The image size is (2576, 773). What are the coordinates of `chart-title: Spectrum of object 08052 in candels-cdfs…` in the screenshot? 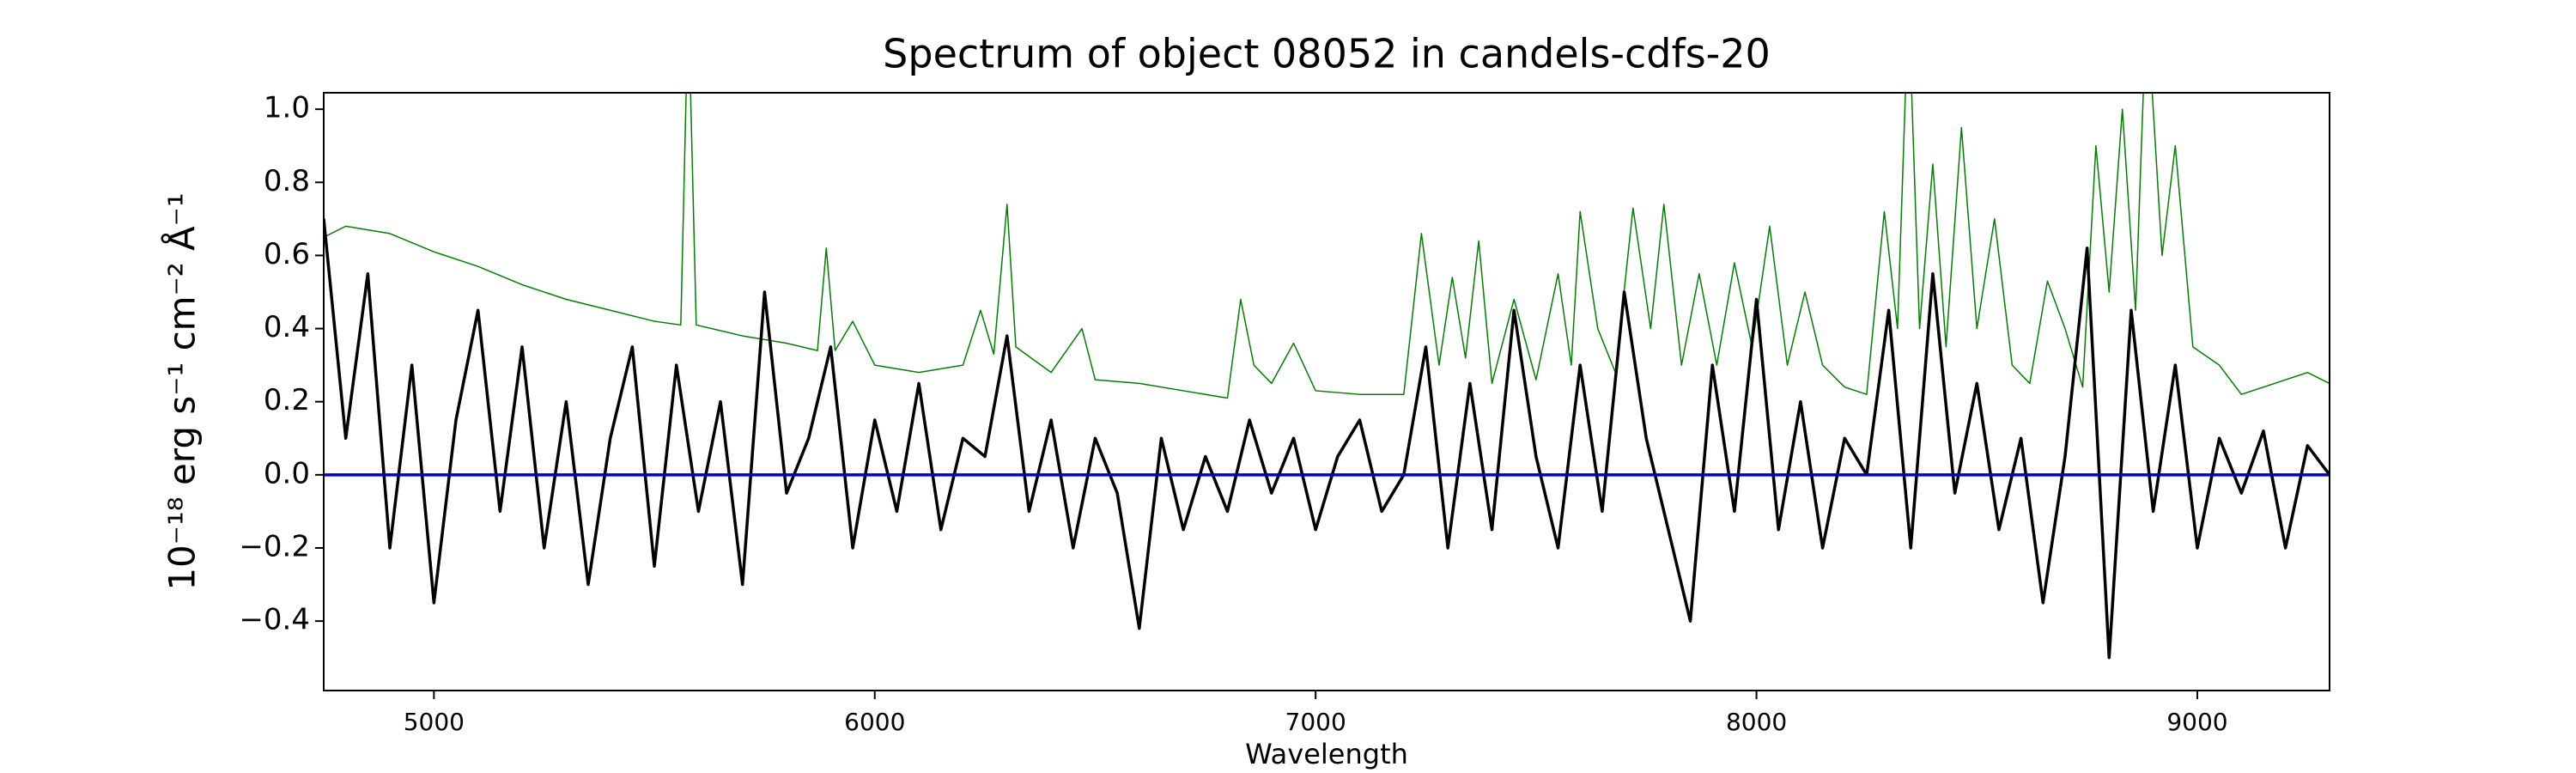 It's located at (1327, 54).